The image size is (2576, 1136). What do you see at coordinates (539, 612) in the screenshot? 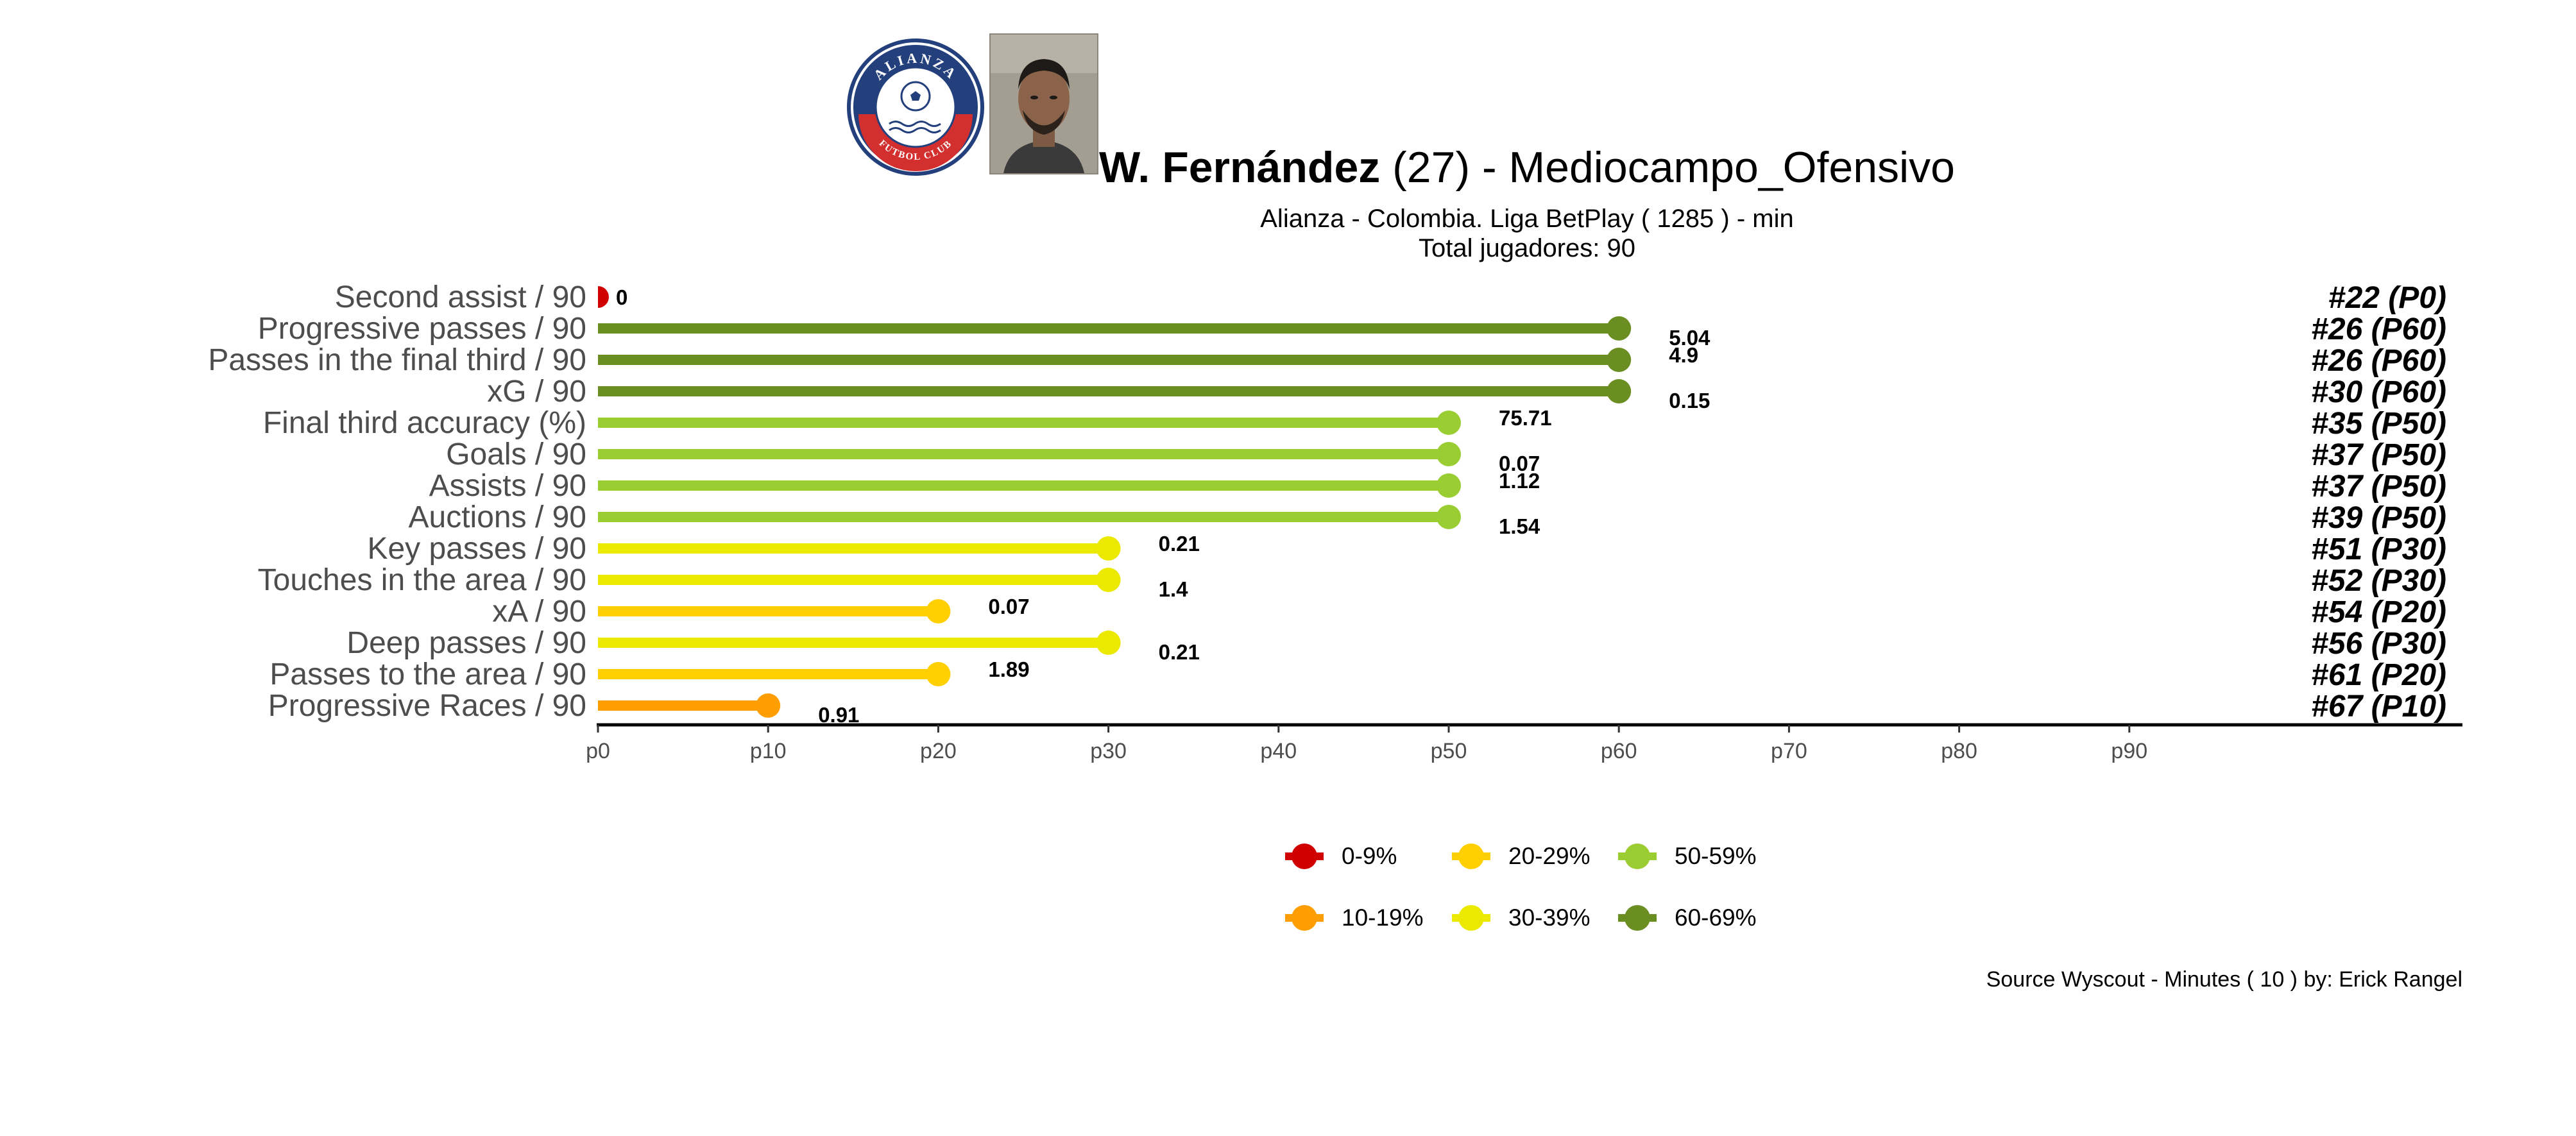
I see `category-label: xA / 90` at bounding box center [539, 612].